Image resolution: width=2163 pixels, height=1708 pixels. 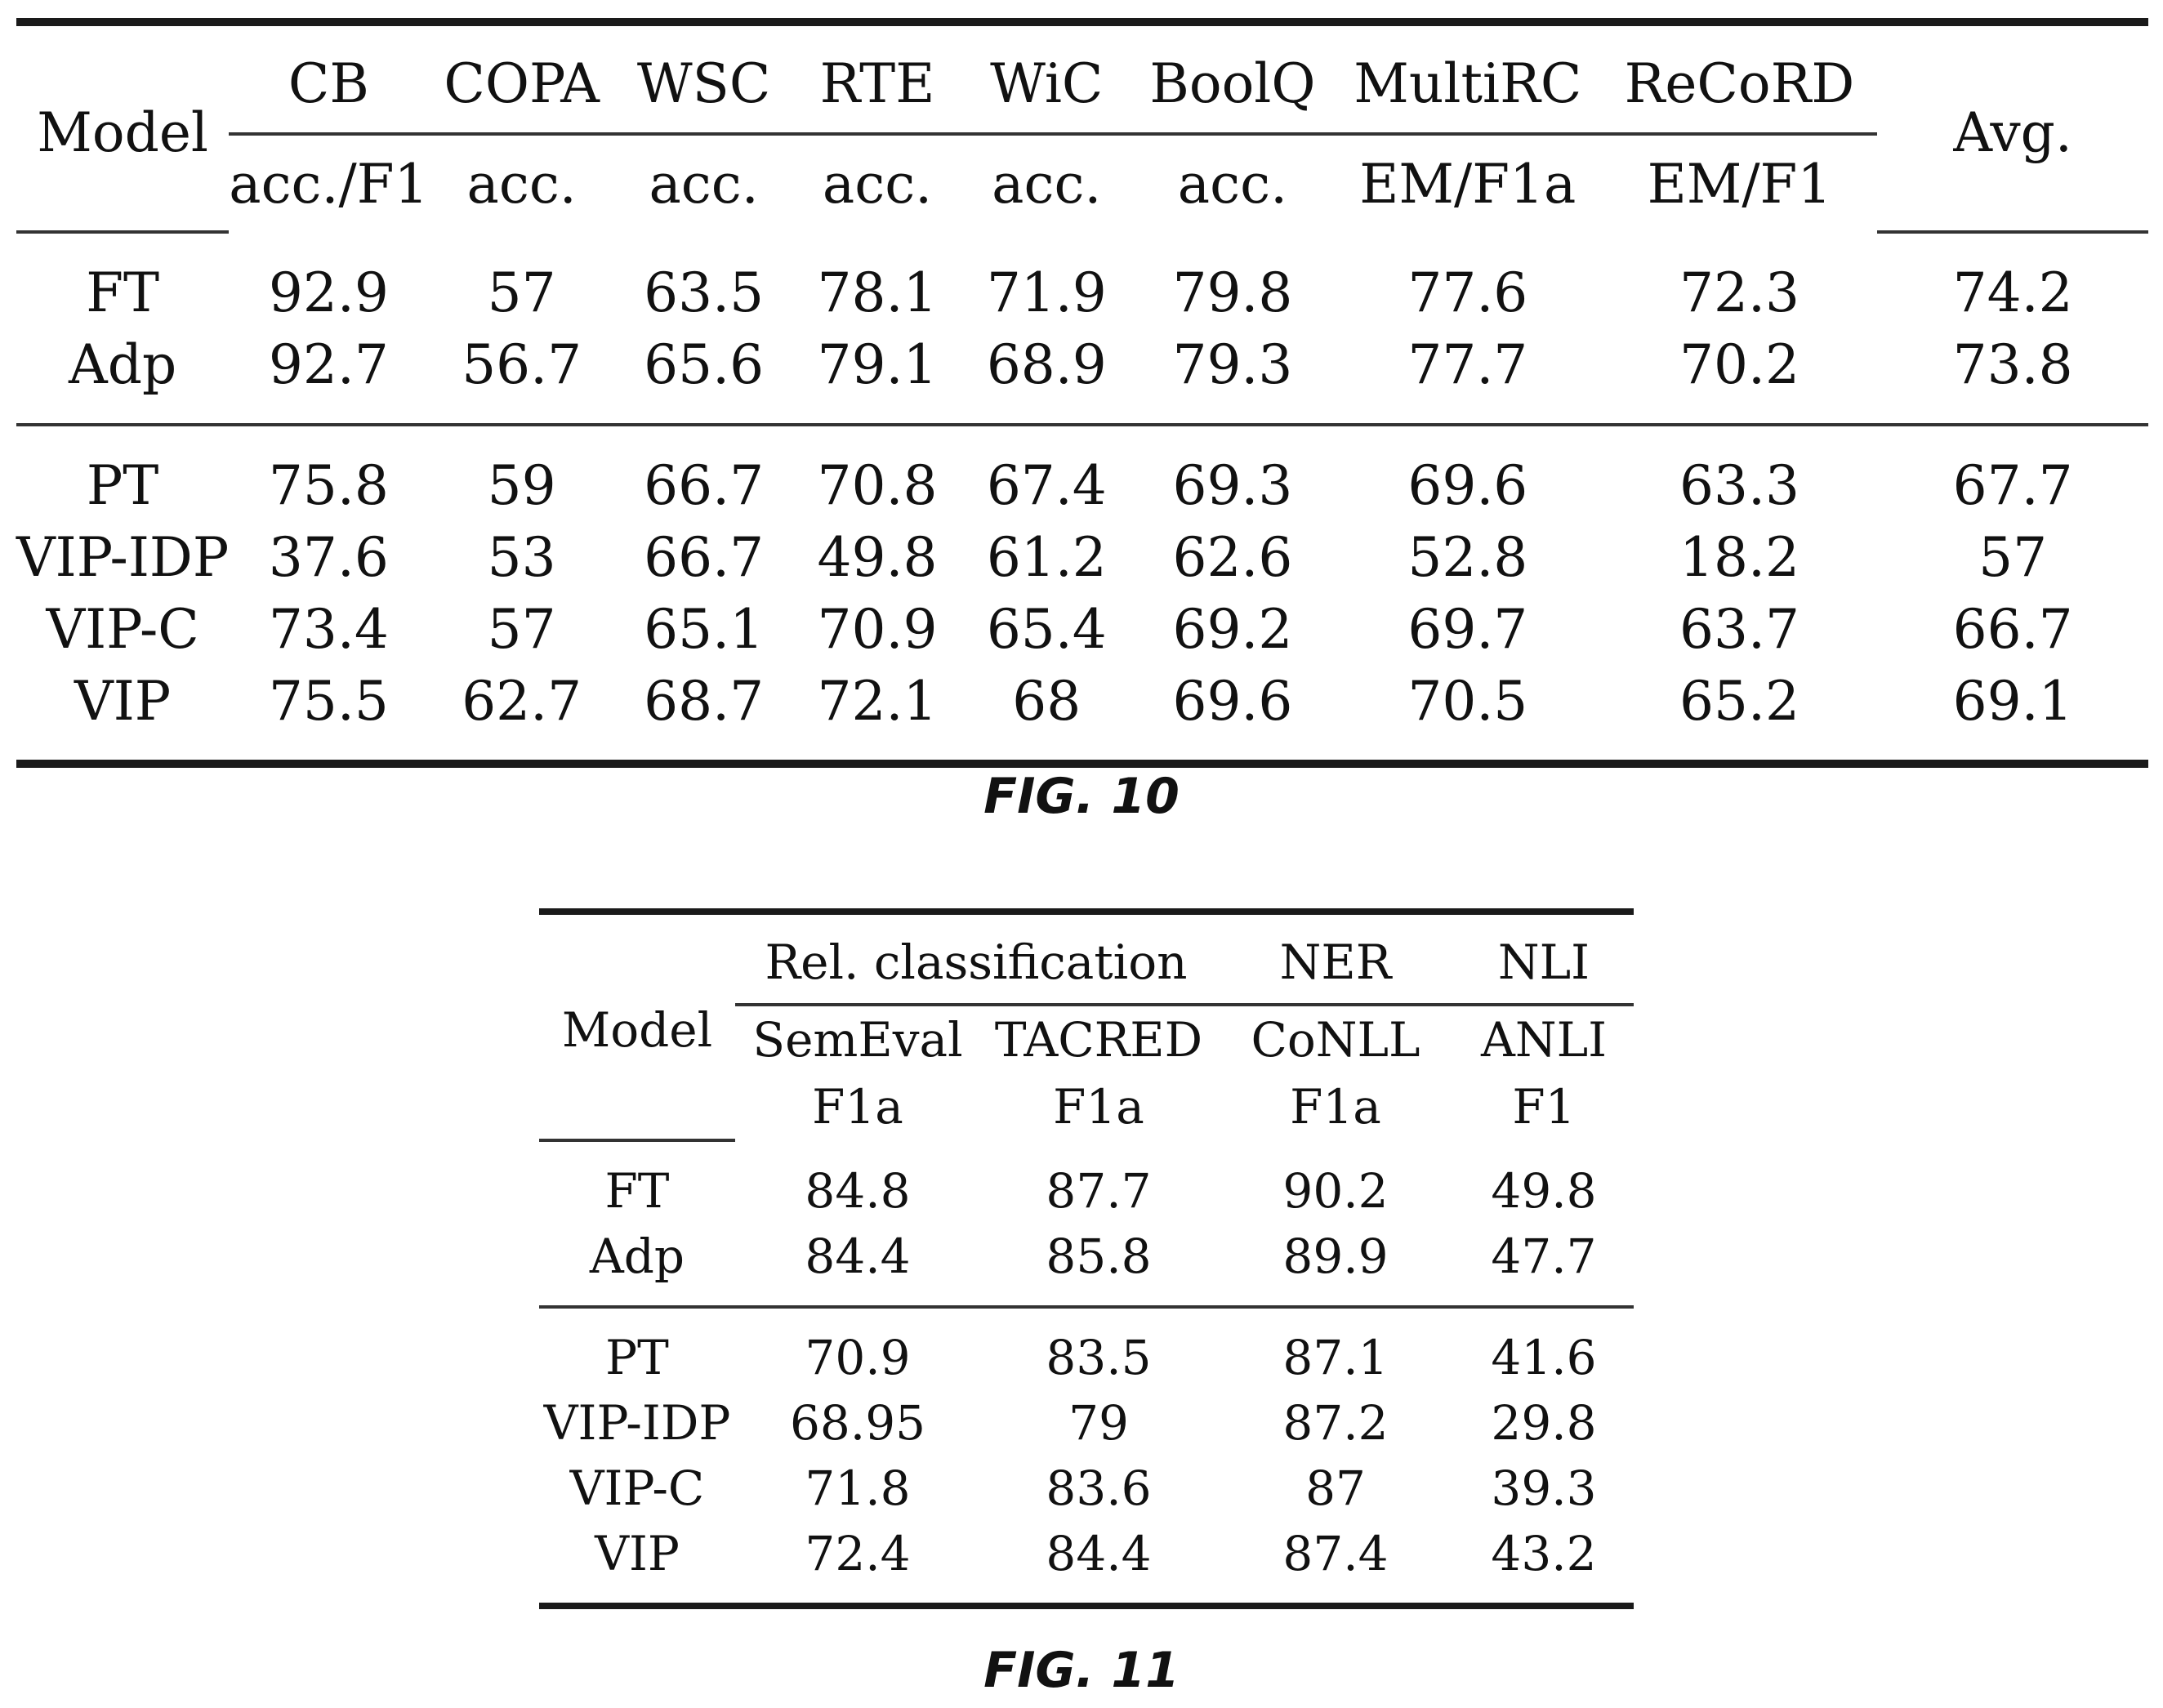 What do you see at coordinates (1544, 1040) in the screenshot?
I see `column-header: ANLI` at bounding box center [1544, 1040].